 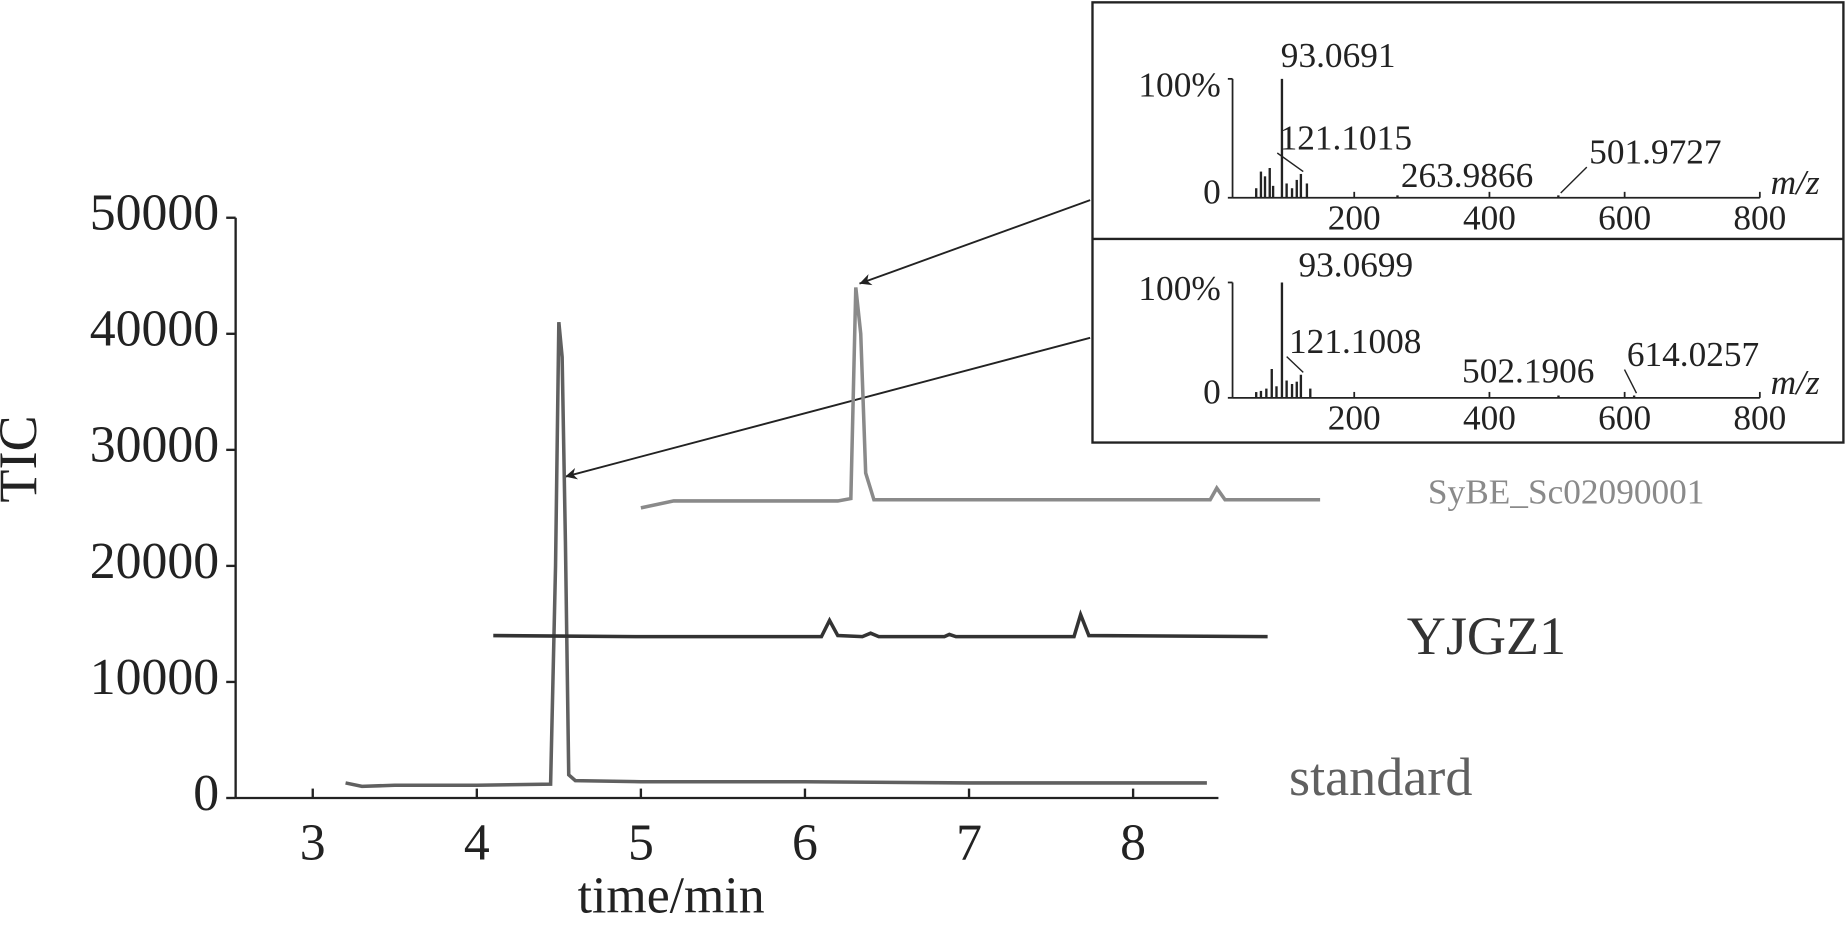 What do you see at coordinates (671, 895) in the screenshot?
I see `x-axis-title: time/min` at bounding box center [671, 895].